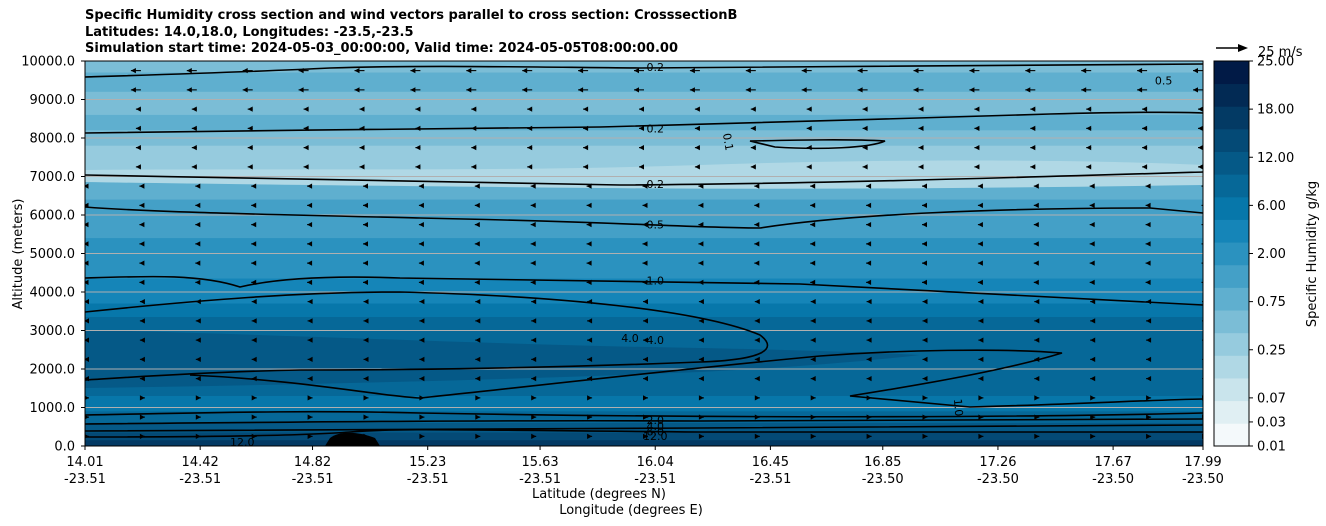  Describe the element at coordinates (655, 420) in the screenshot. I see `contour-label: 2.0` at that location.